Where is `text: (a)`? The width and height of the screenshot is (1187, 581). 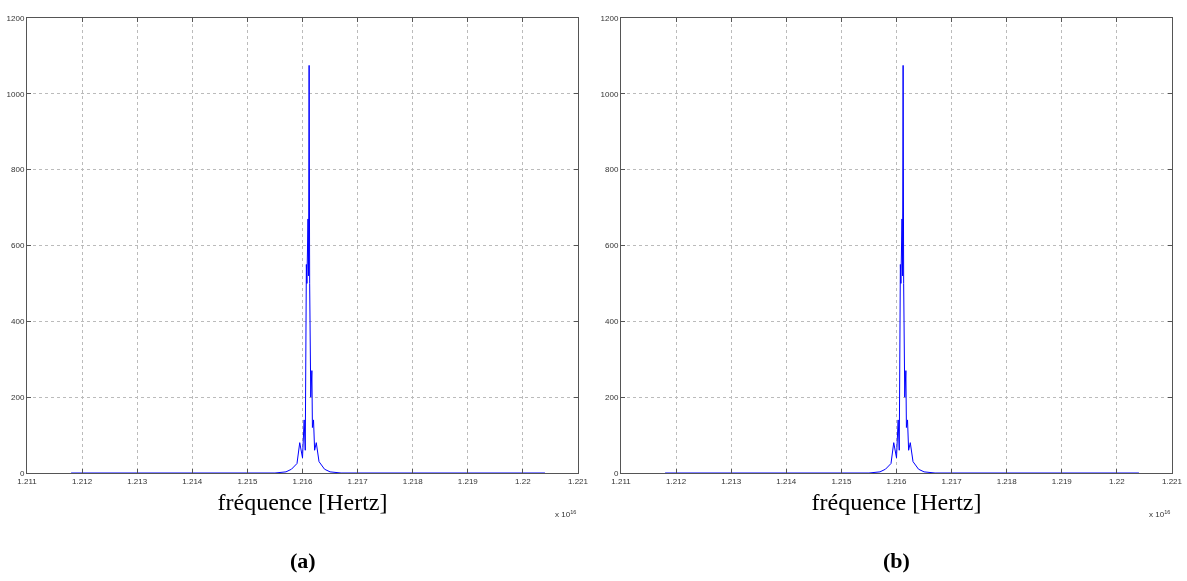 text: (a) is located at coordinates (303, 560).